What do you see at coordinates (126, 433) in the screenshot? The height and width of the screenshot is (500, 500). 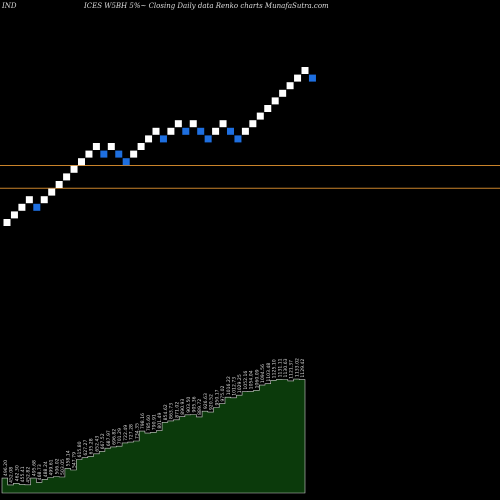 I see `volume-label: 722.49` at bounding box center [126, 433].